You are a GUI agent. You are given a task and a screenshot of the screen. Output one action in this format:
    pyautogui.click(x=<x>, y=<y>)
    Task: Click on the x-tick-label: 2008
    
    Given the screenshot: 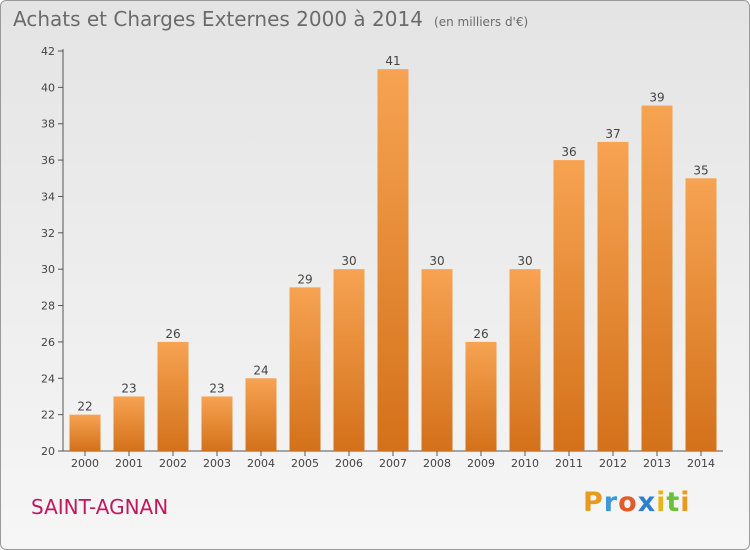 What is the action you would take?
    pyautogui.click(x=437, y=463)
    